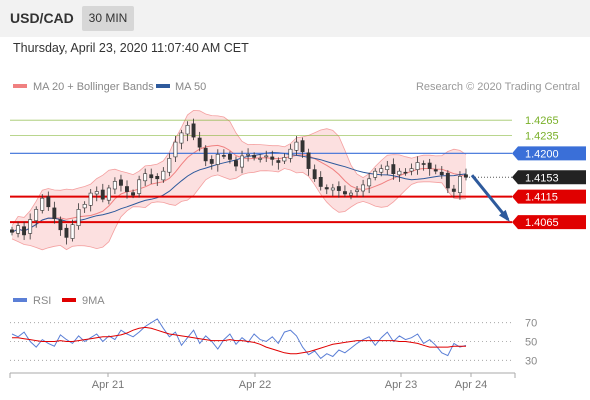 This screenshot has height=400, width=590. I want to click on legend-label-9ma: 9MA, so click(93, 301).